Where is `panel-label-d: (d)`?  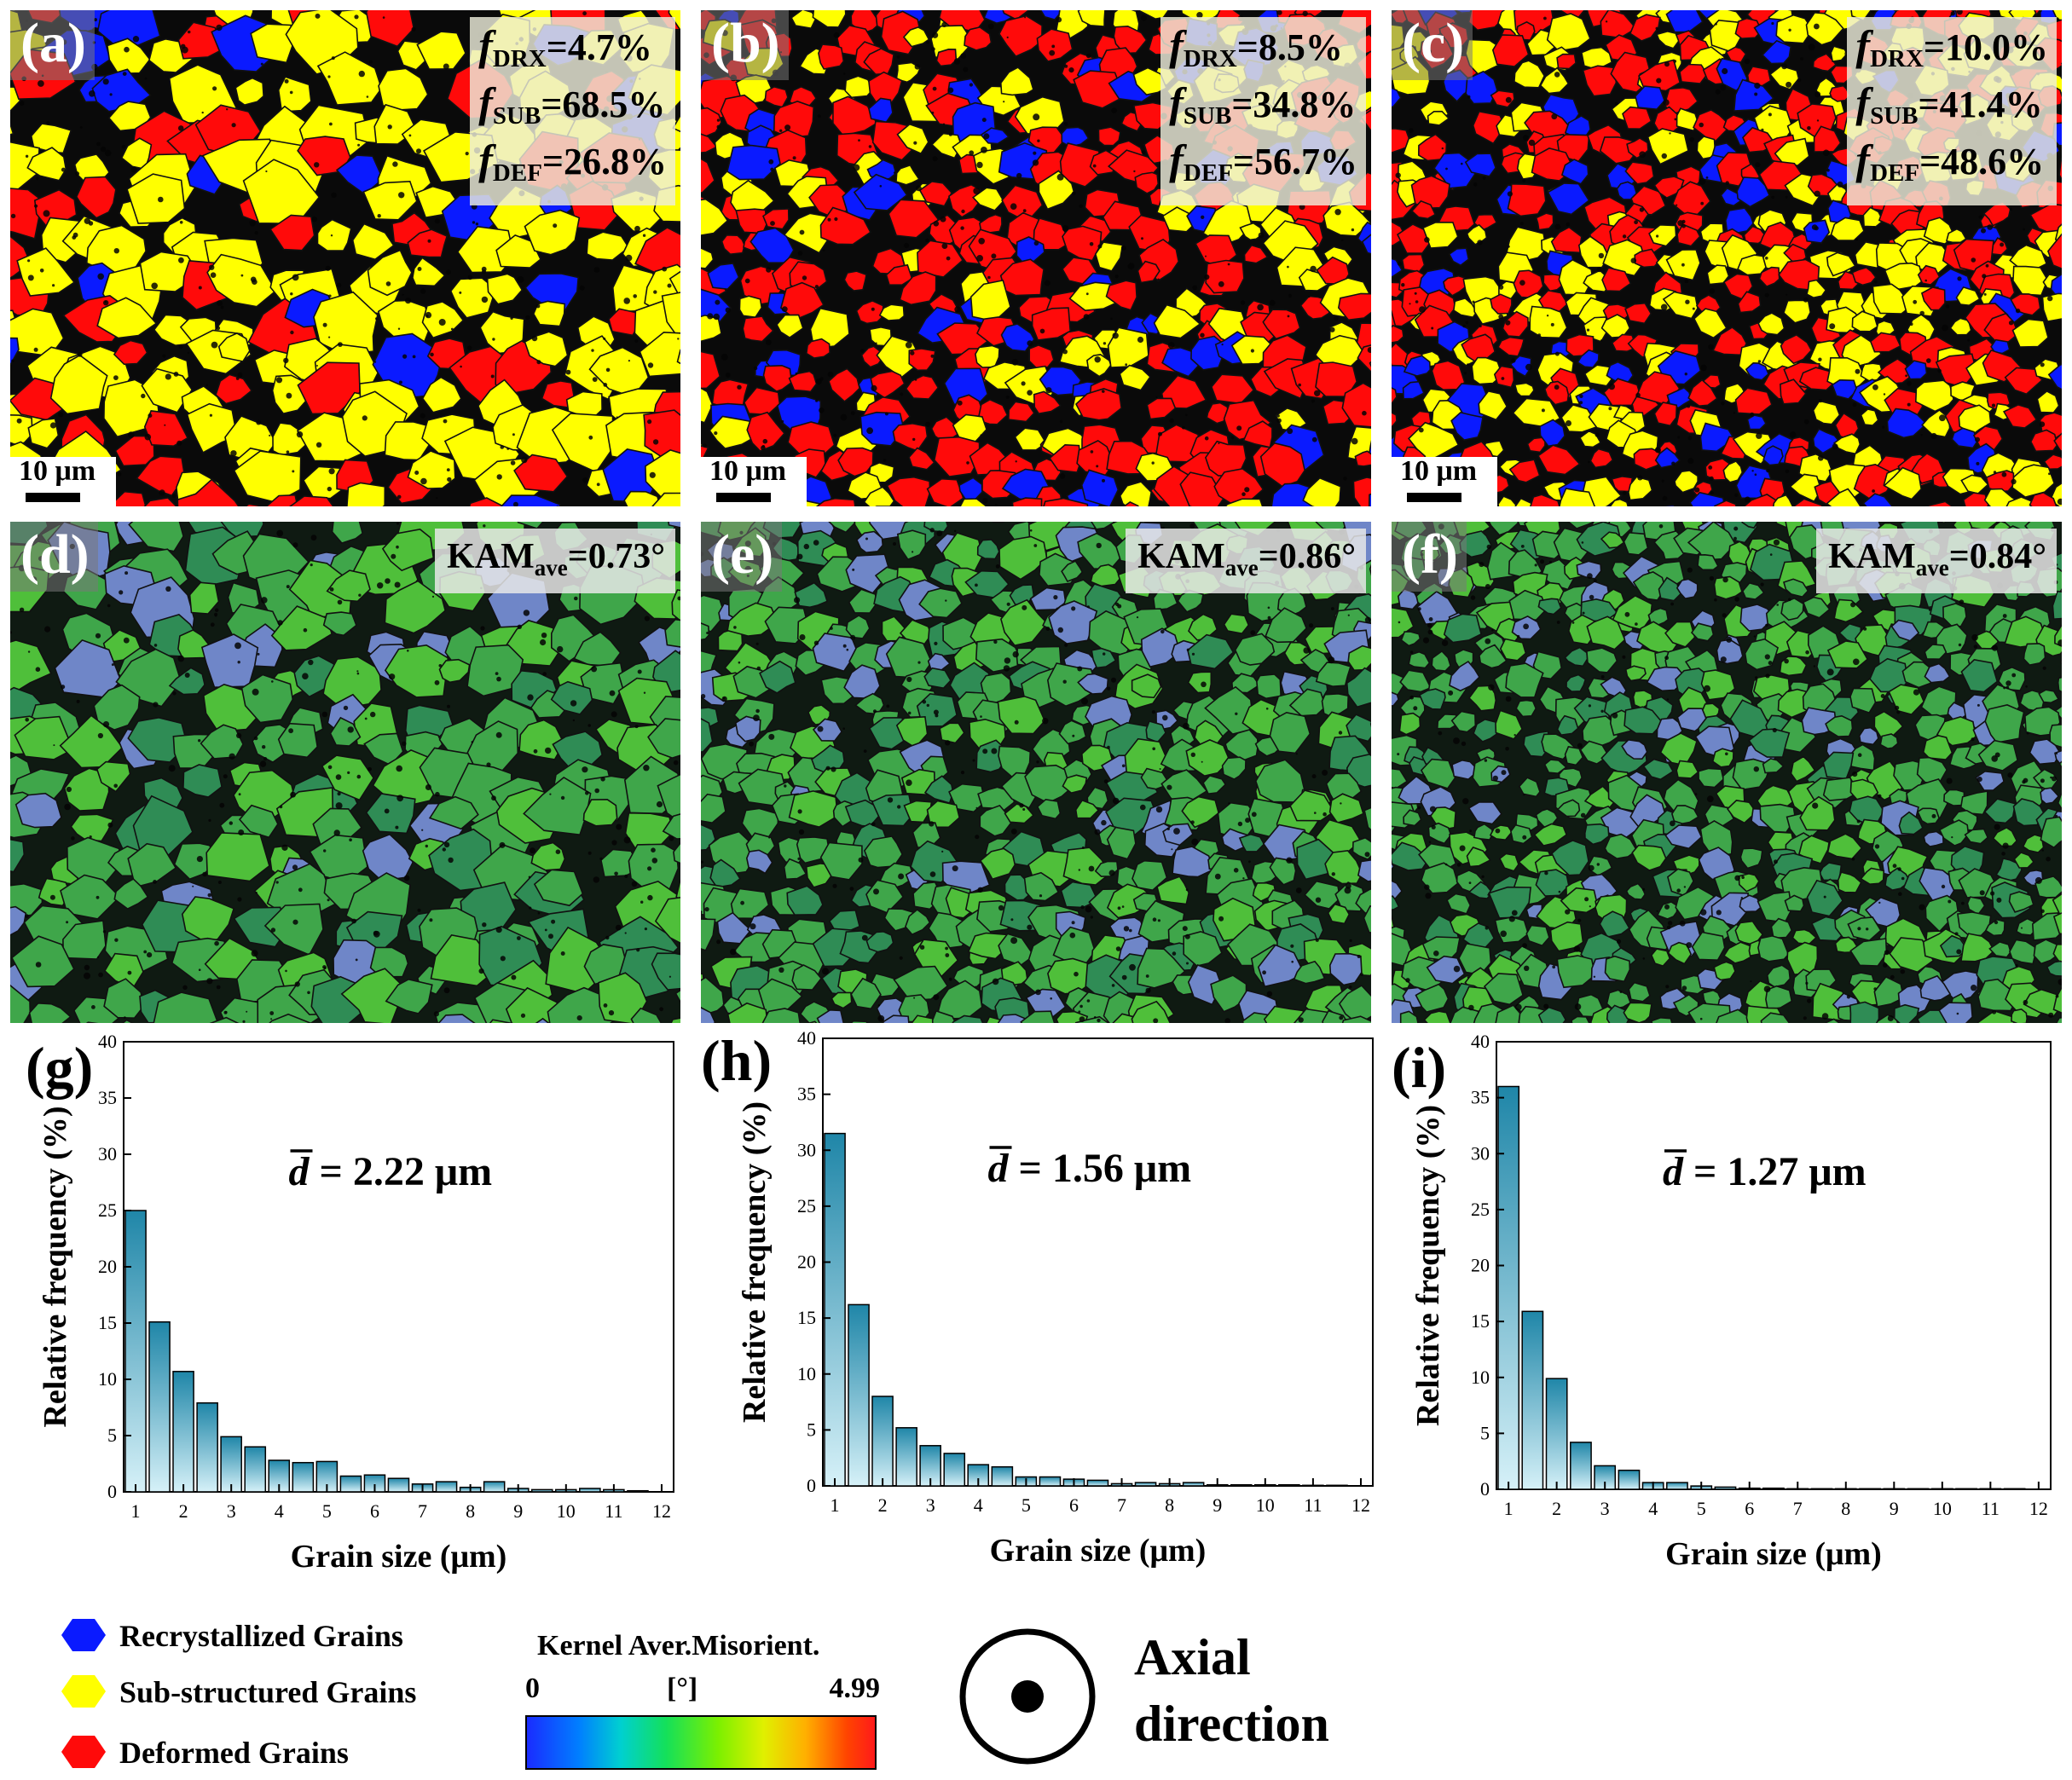
panel-label-d: (d) is located at coordinates (54, 557).